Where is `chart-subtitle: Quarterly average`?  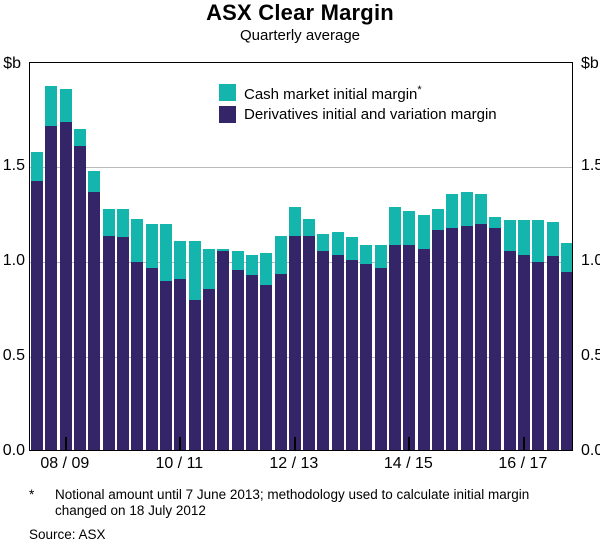
chart-subtitle: Quarterly average is located at coordinates (300, 35).